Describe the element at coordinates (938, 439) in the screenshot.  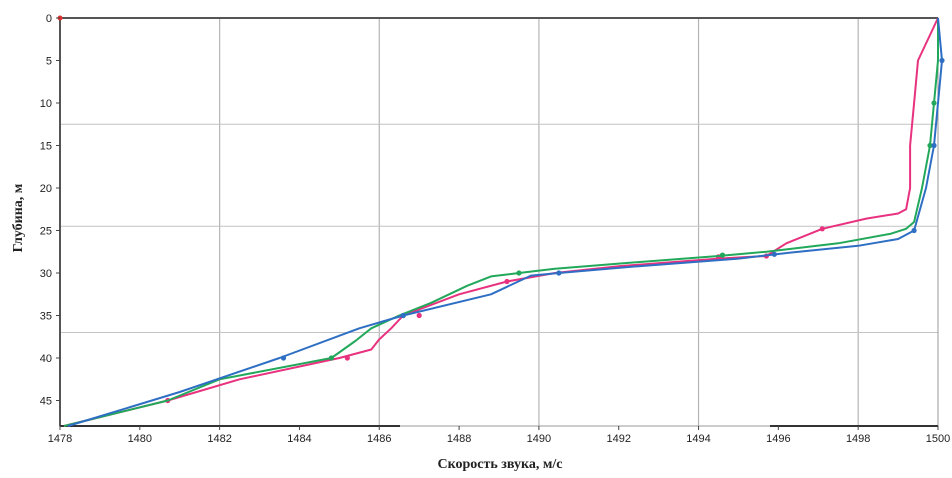
I see `x-tick-label: 1500` at that location.